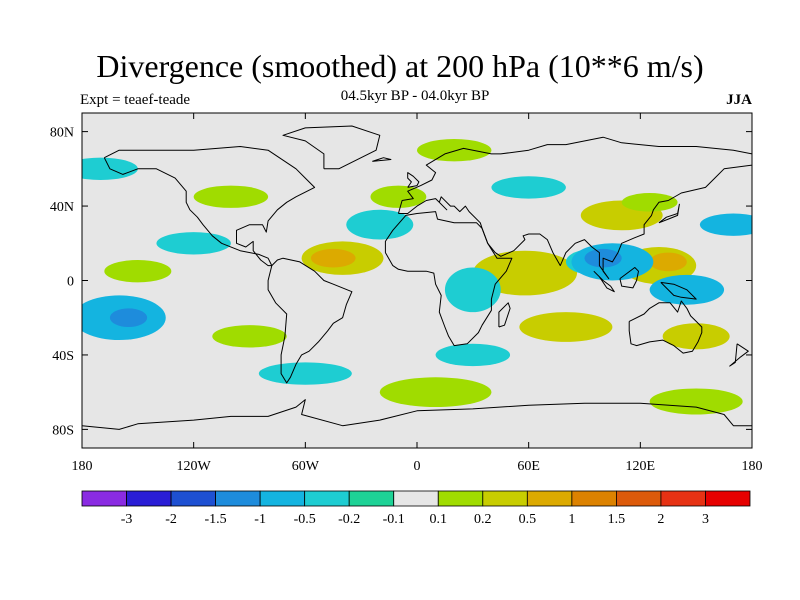 The height and width of the screenshot is (600, 800). Describe the element at coordinates (641, 466) in the screenshot. I see `x-tick-label-5: 120E` at that location.